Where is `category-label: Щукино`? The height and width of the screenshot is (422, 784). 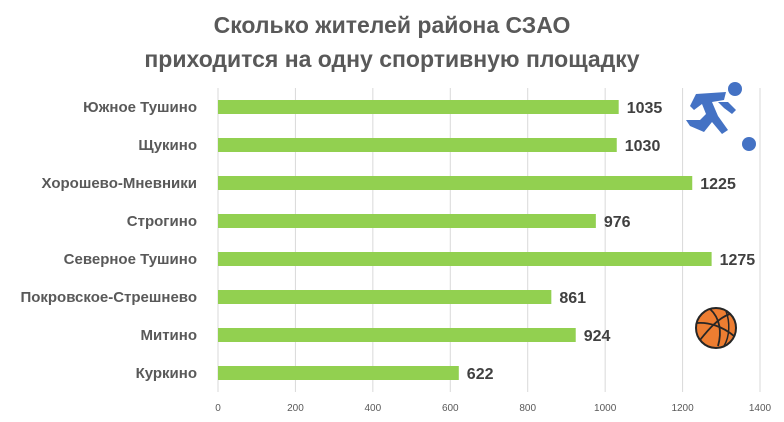
category-label: Щукино is located at coordinates (167, 145).